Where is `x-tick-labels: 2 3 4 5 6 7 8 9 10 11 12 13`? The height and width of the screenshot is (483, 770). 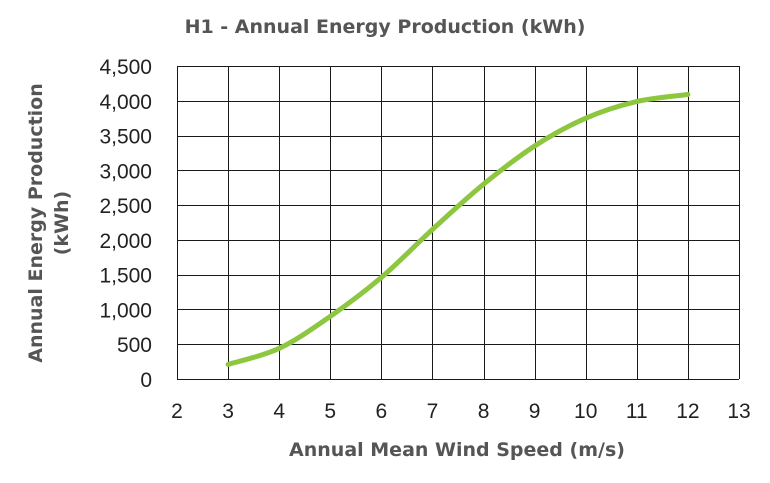
x-tick-labels: 2 3 4 5 6 7 8 9 10 11 12 13 is located at coordinates (461, 411).